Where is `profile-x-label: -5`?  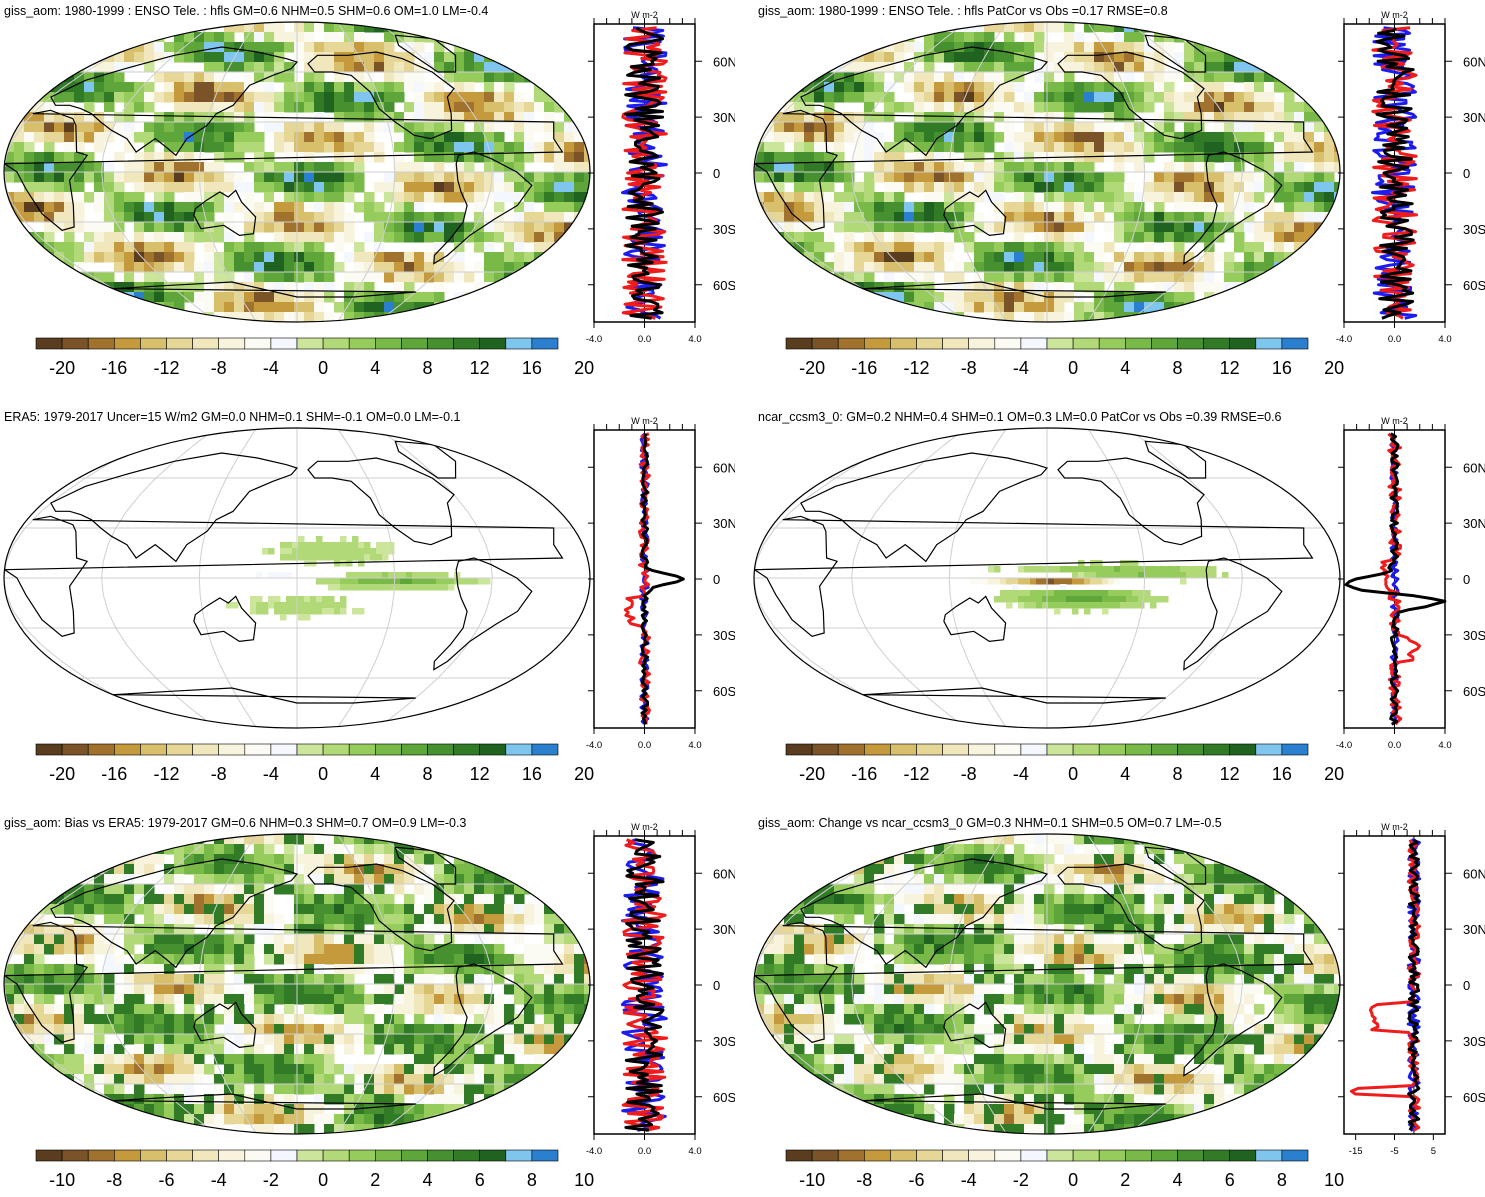
profile-x-label: -5 is located at coordinates (1394, 1151).